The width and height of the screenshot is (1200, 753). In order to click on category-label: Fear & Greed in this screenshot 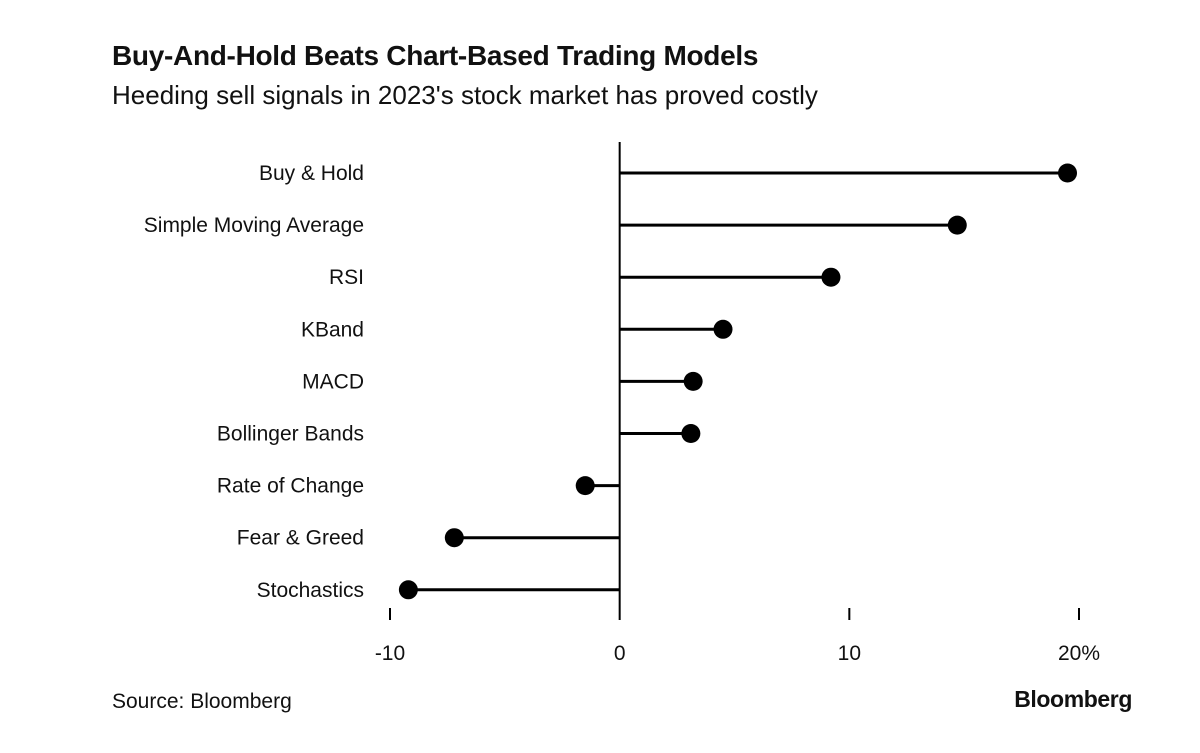, I will do `click(300, 538)`.